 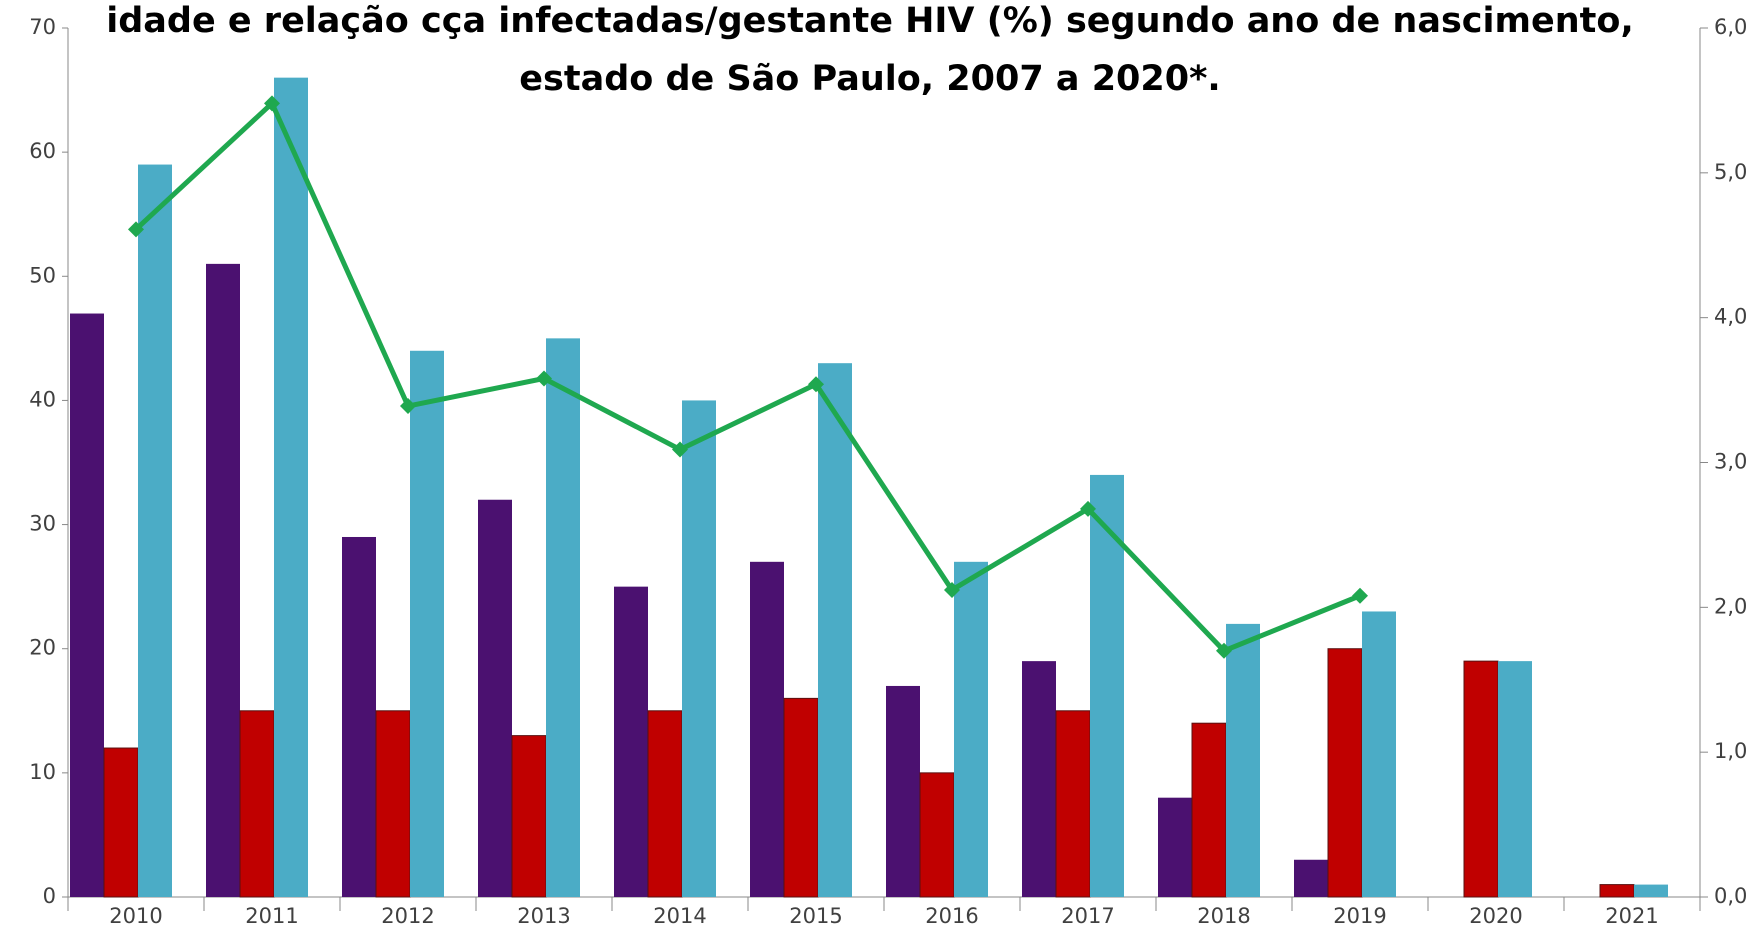 What do you see at coordinates (42, 772) in the screenshot?
I see `y-tick-label: 10` at bounding box center [42, 772].